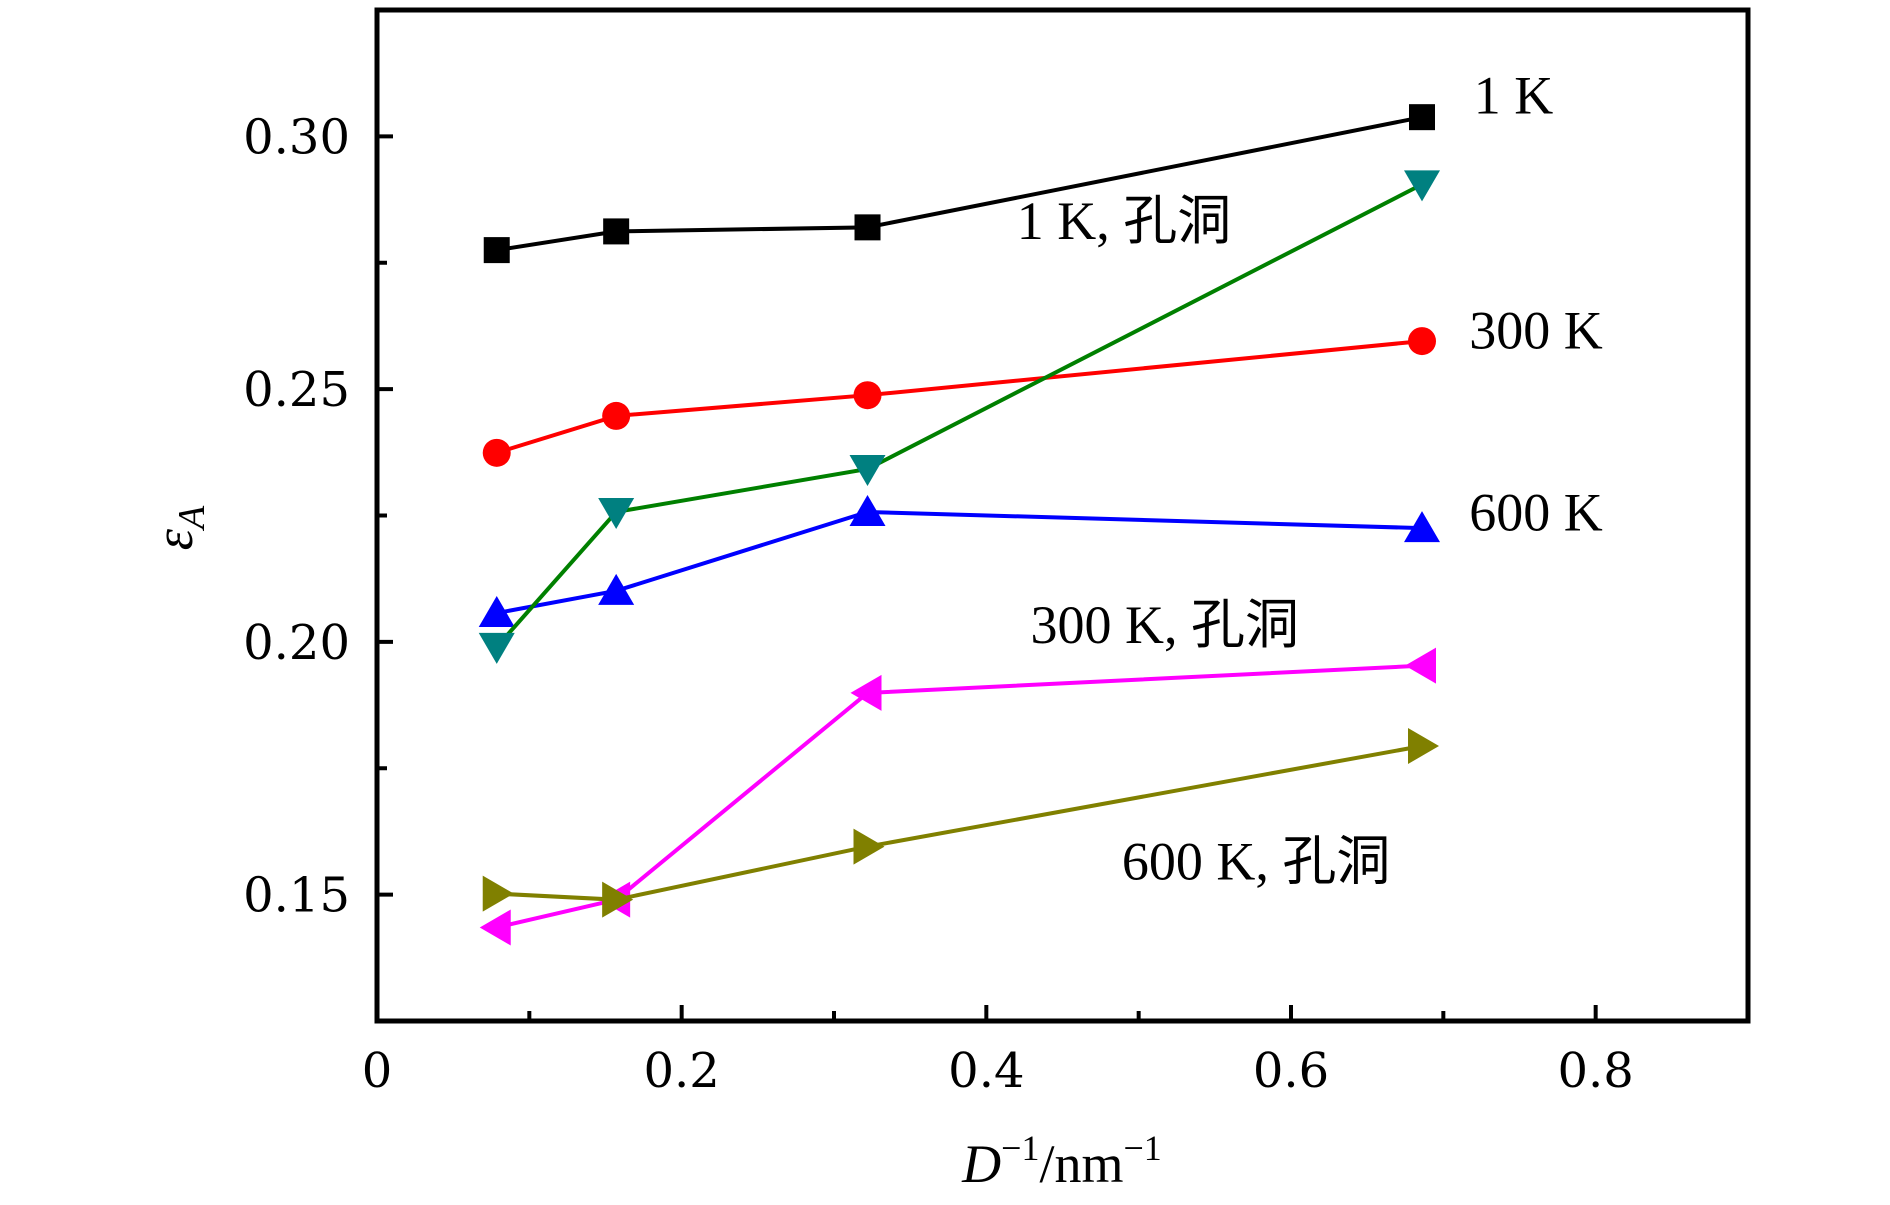 This screenshot has width=1890, height=1205. I want to click on annotation-label: 600 K, 孔洞, so click(1256, 861).